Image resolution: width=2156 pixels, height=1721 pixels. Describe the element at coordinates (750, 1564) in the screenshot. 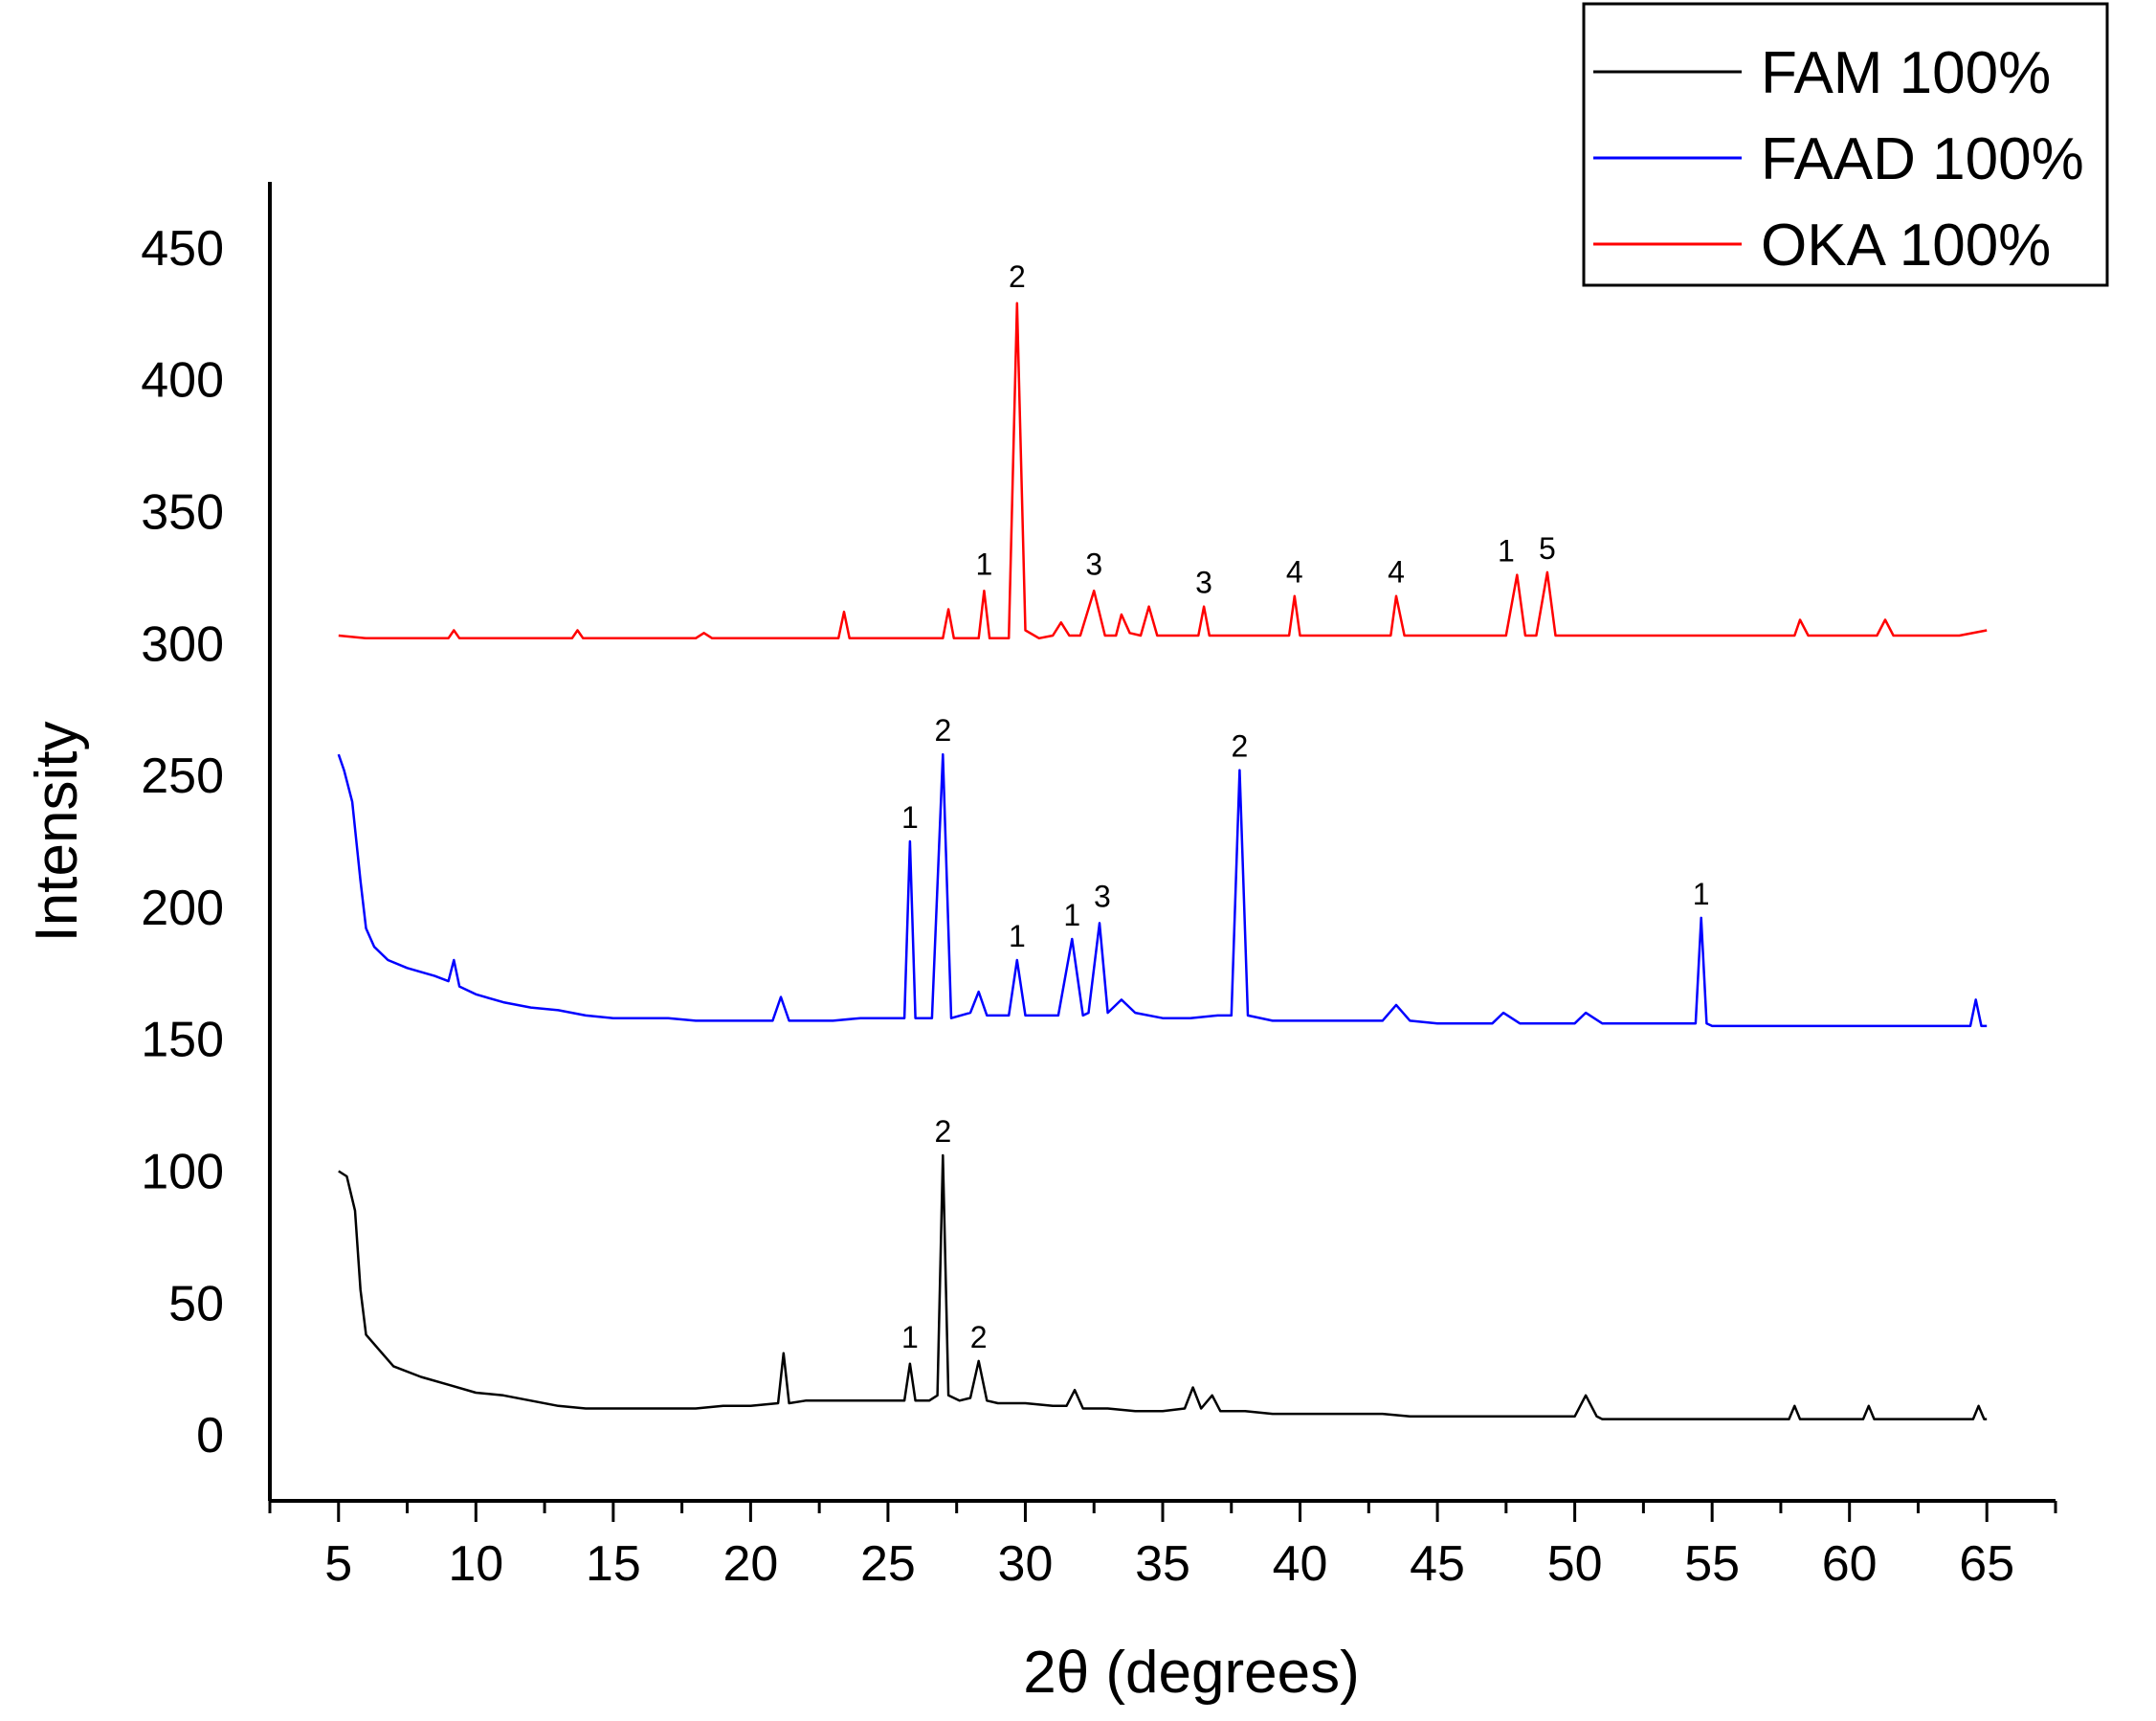

I see `x-tick-label: 20` at that location.